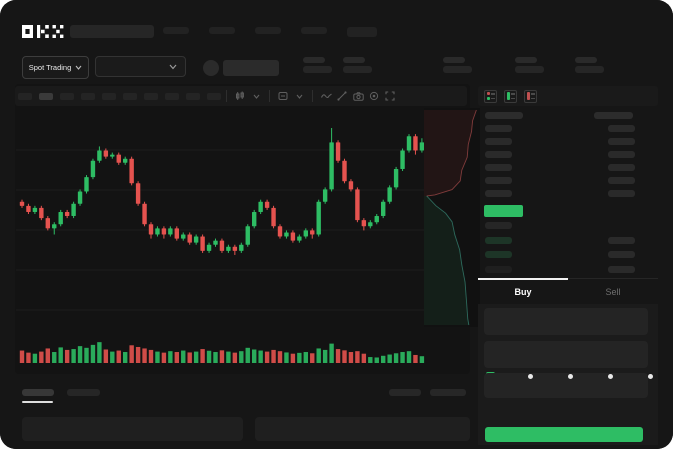 The height and width of the screenshot is (453, 673). I want to click on book-asks-icon, so click(530, 96).